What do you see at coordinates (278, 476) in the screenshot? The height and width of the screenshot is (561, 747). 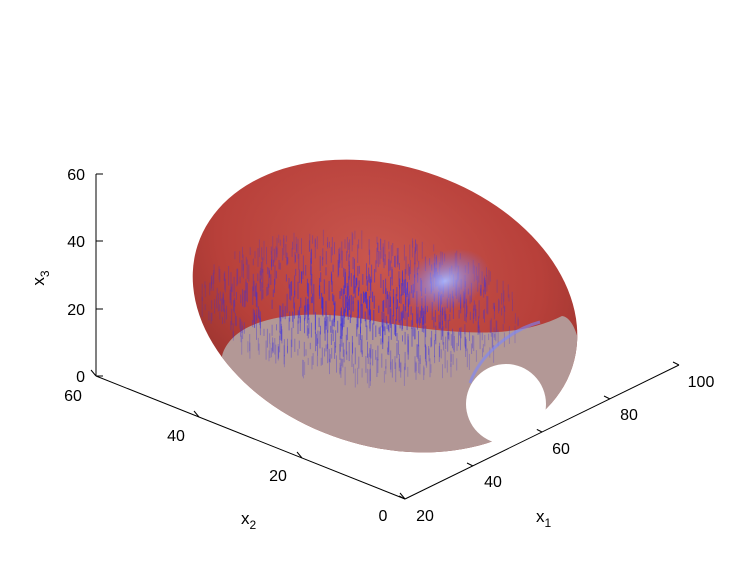 I see `x2-tick-label: 20` at bounding box center [278, 476].